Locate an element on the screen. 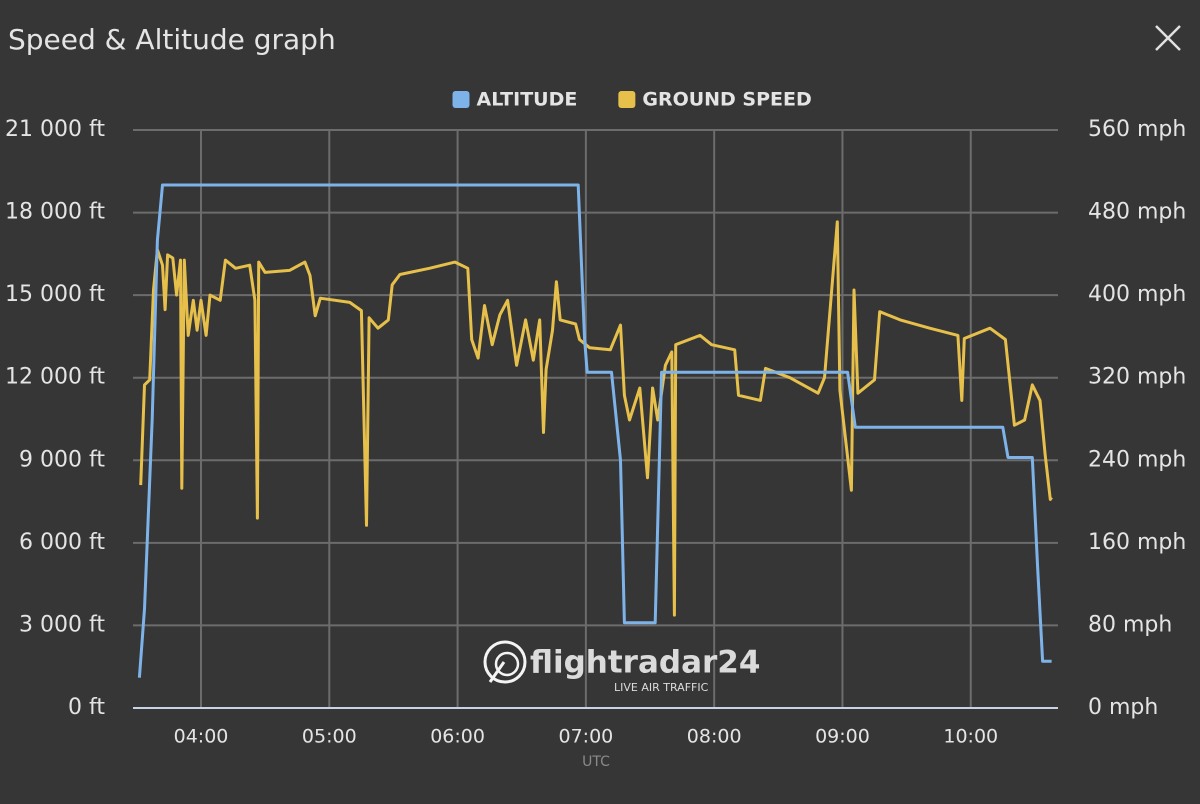 The height and width of the screenshot is (804, 1200). y2-tick-label: 240 mph is located at coordinates (1137, 459).